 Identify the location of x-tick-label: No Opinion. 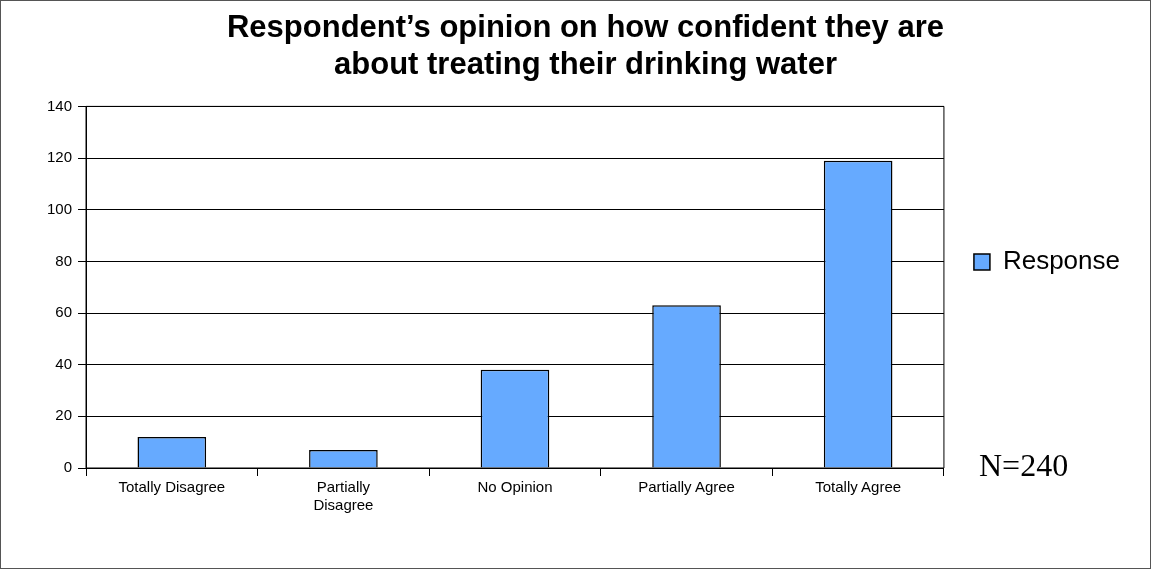
(515, 487).